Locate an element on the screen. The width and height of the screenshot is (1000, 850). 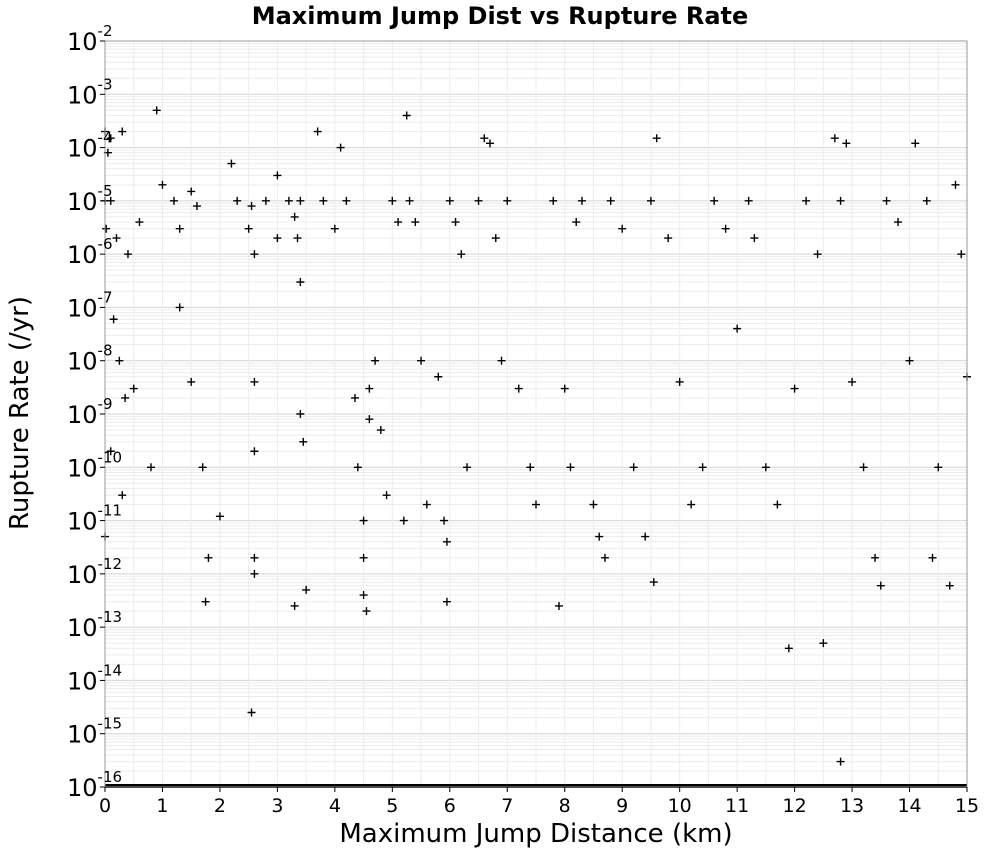
x-axis-label: Maximum Jump Distance (km) is located at coordinates (535, 834).